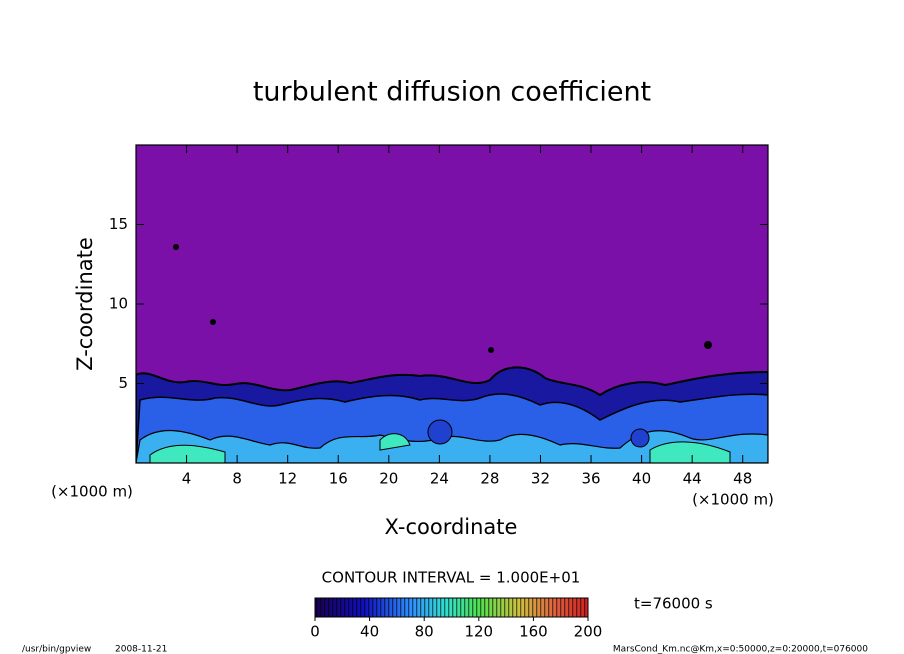  What do you see at coordinates (590, 479) in the screenshot?
I see `x-tick-label: 36` at bounding box center [590, 479].